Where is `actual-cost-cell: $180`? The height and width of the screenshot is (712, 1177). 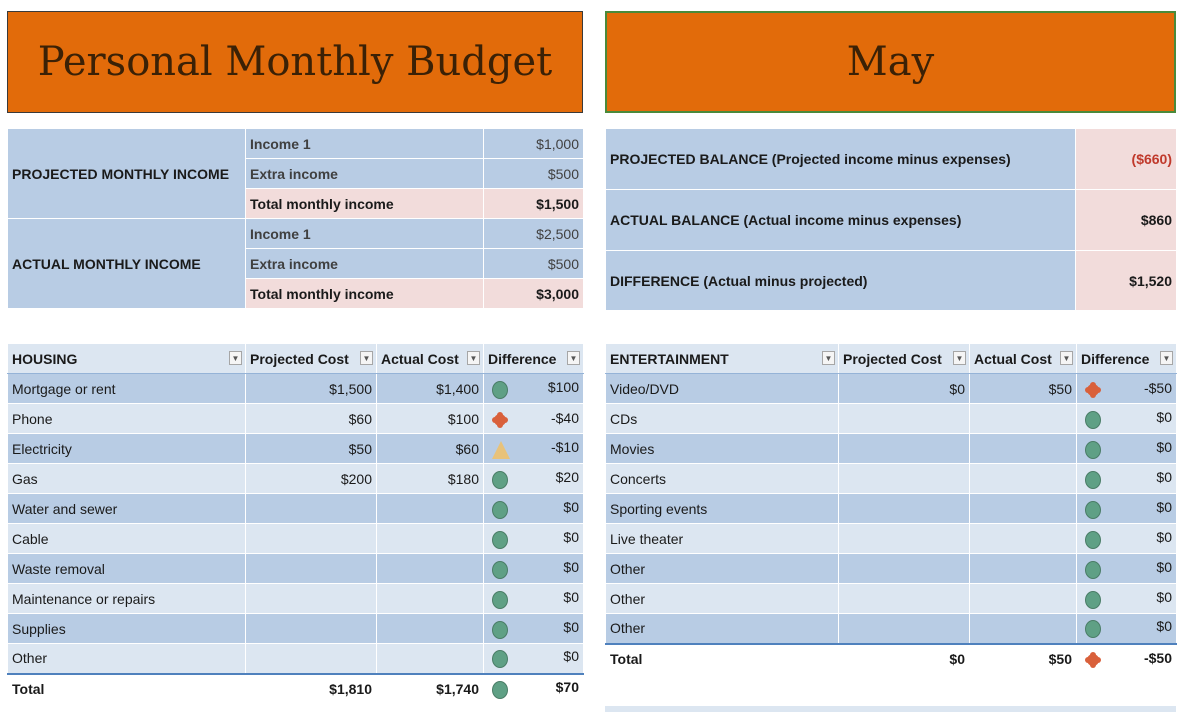 actual-cost-cell: $180 is located at coordinates (430, 478).